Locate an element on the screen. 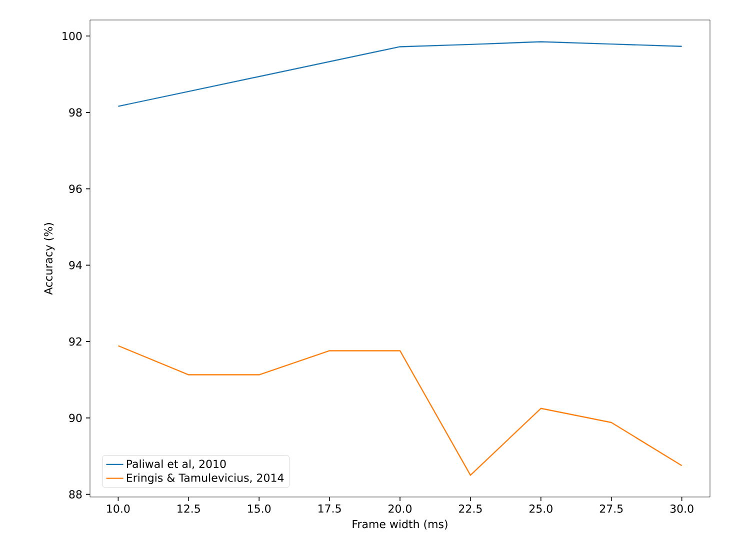 This screenshot has width=737, height=556. x-axis-title: Frame width (ms) is located at coordinates (400, 525).